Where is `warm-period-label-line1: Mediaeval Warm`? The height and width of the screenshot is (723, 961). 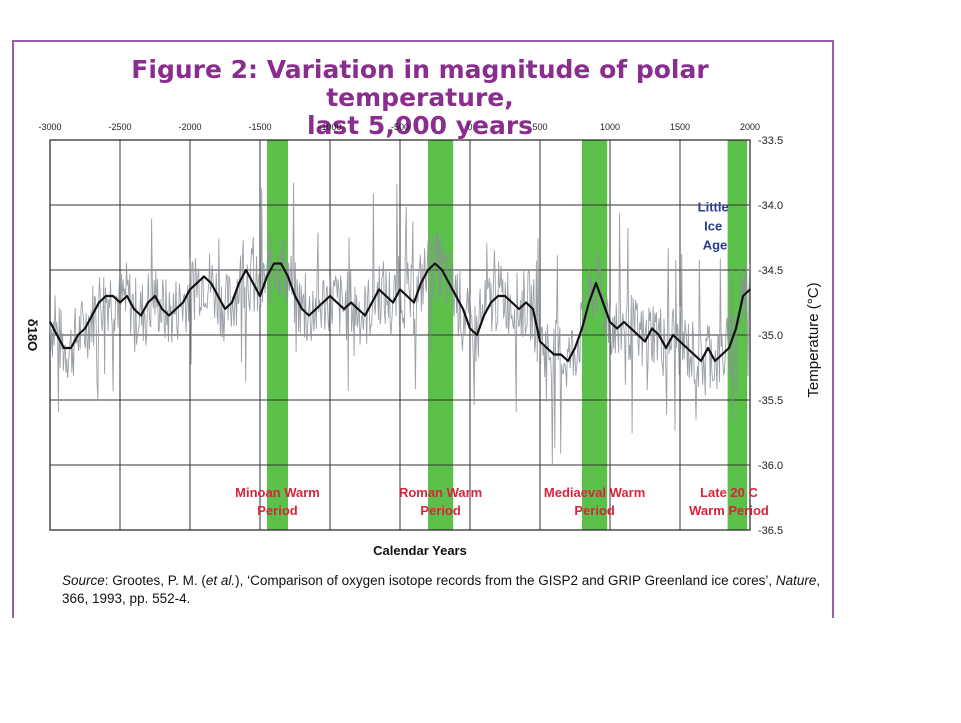
warm-period-label-line1: Mediaeval Warm is located at coordinates (594, 492).